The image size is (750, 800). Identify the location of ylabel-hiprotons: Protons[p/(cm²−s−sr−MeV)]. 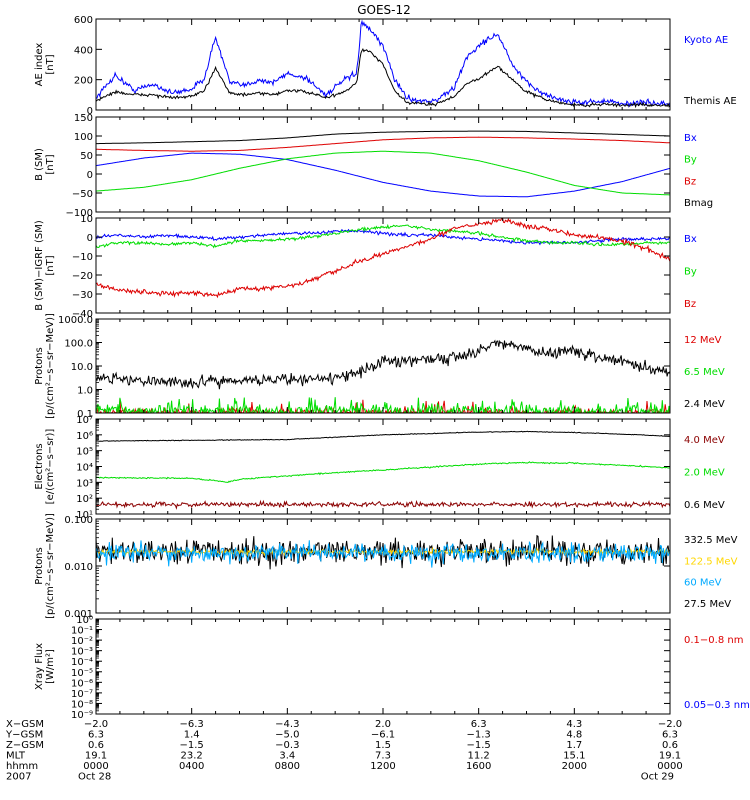
(45, 566).